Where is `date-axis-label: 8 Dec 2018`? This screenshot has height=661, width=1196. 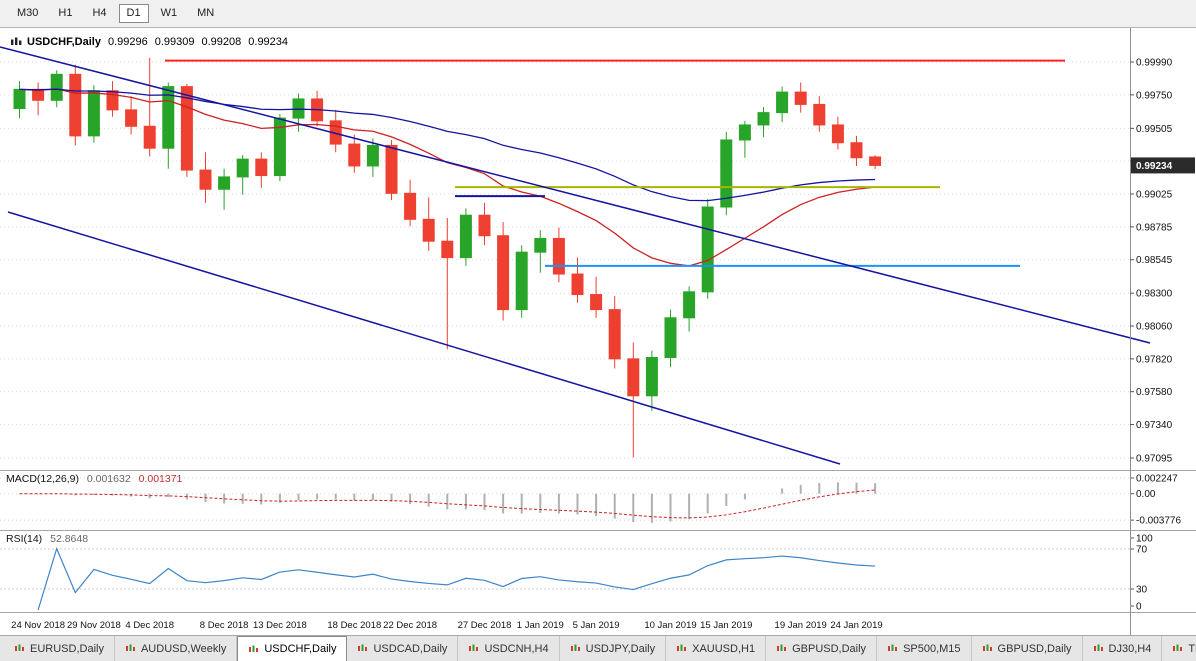
date-axis-label: 8 Dec 2018 is located at coordinates (224, 625).